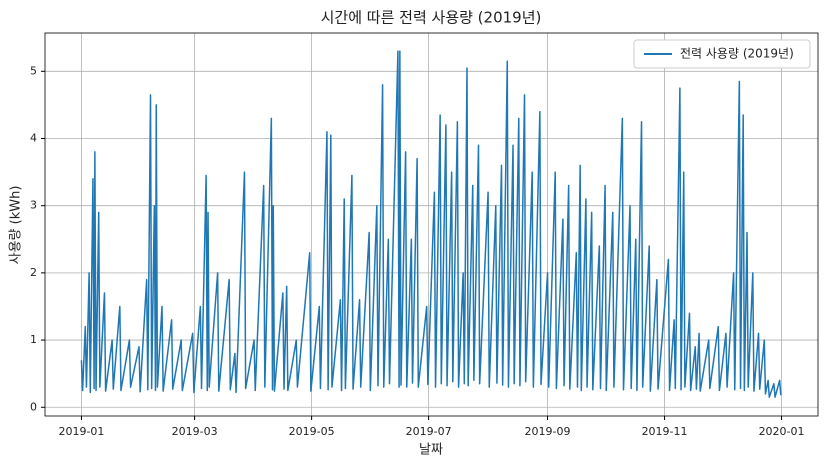 Image resolution: width=831 pixels, height=466 pixels. Describe the element at coordinates (312, 431) in the screenshot. I see `x-tick-label: 2019-05` at that location.